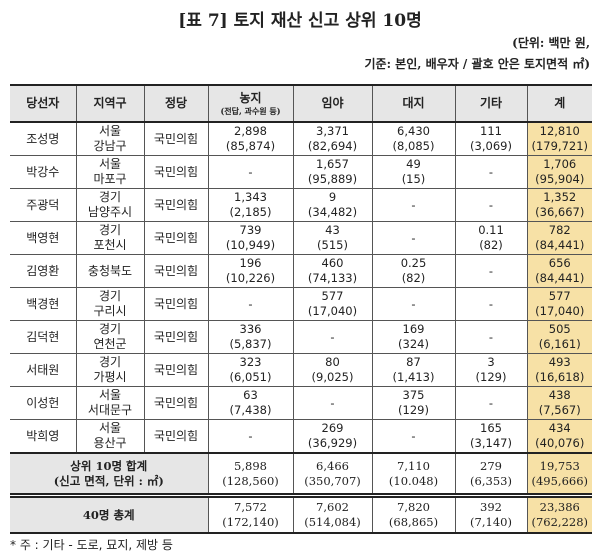 This screenshot has height=554, width=600. I want to click on col-other: 기타, so click(490, 104).